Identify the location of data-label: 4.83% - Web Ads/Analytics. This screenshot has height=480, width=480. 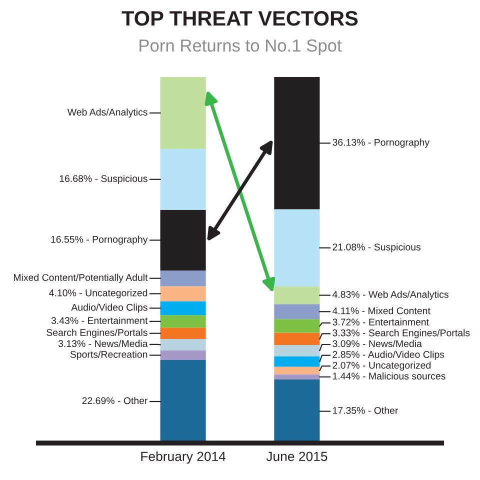
(390, 295).